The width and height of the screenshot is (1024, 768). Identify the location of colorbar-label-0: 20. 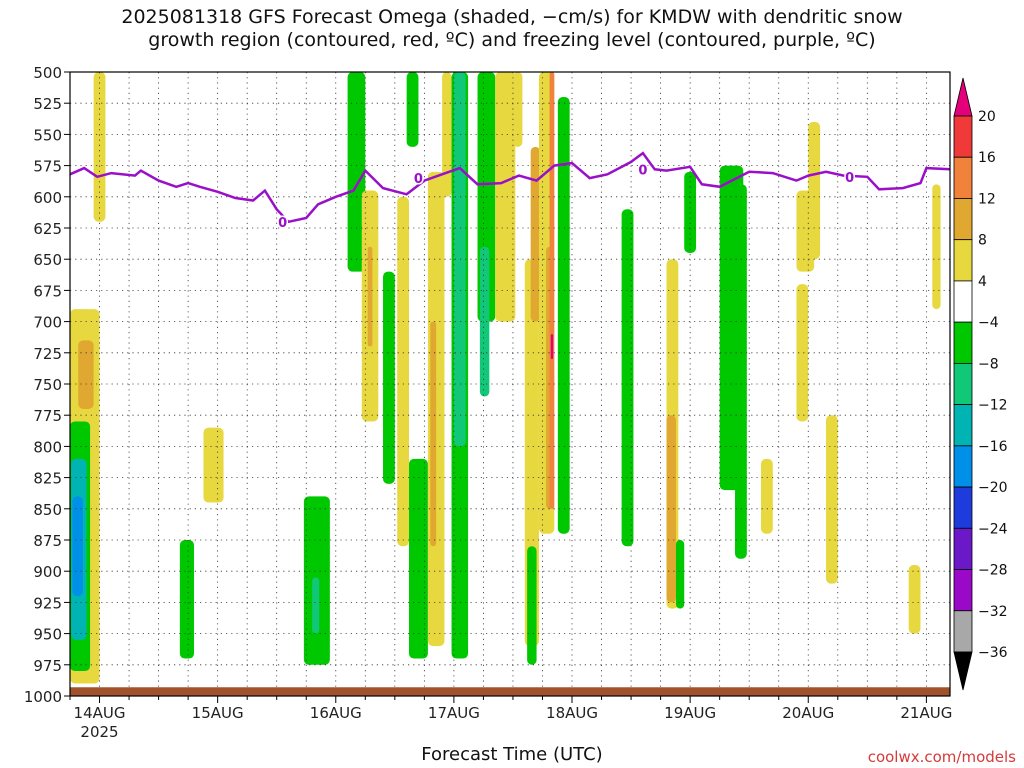
(987, 117).